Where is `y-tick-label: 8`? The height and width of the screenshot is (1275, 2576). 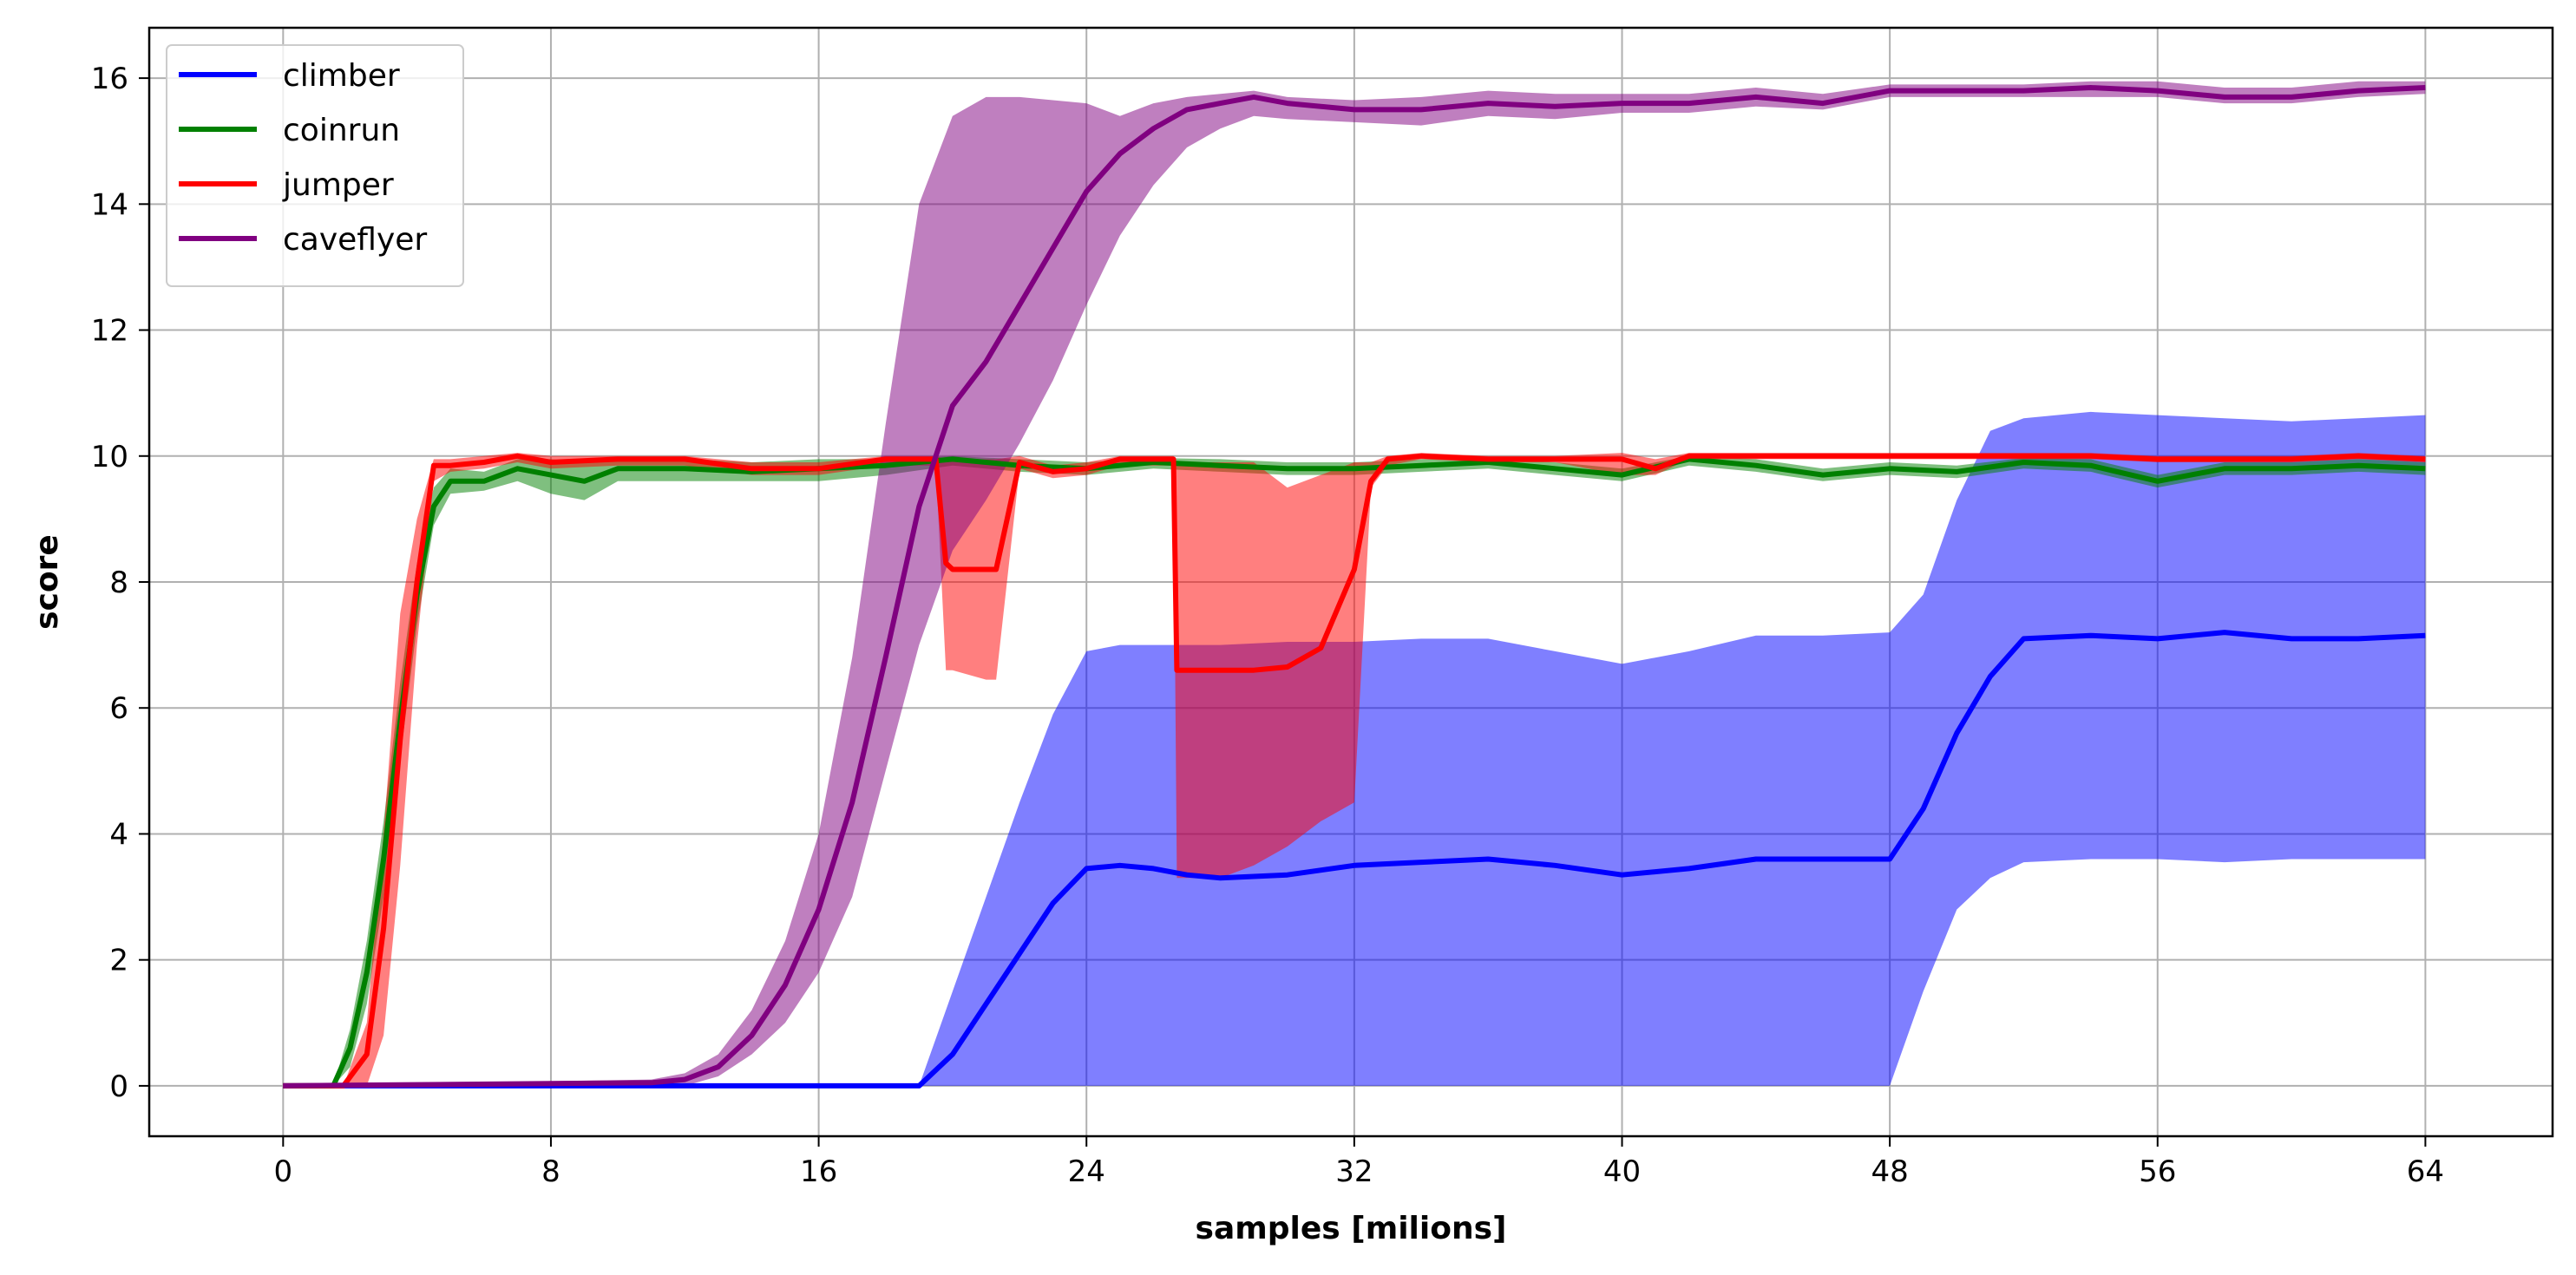
y-tick-label: 8 is located at coordinates (118, 583).